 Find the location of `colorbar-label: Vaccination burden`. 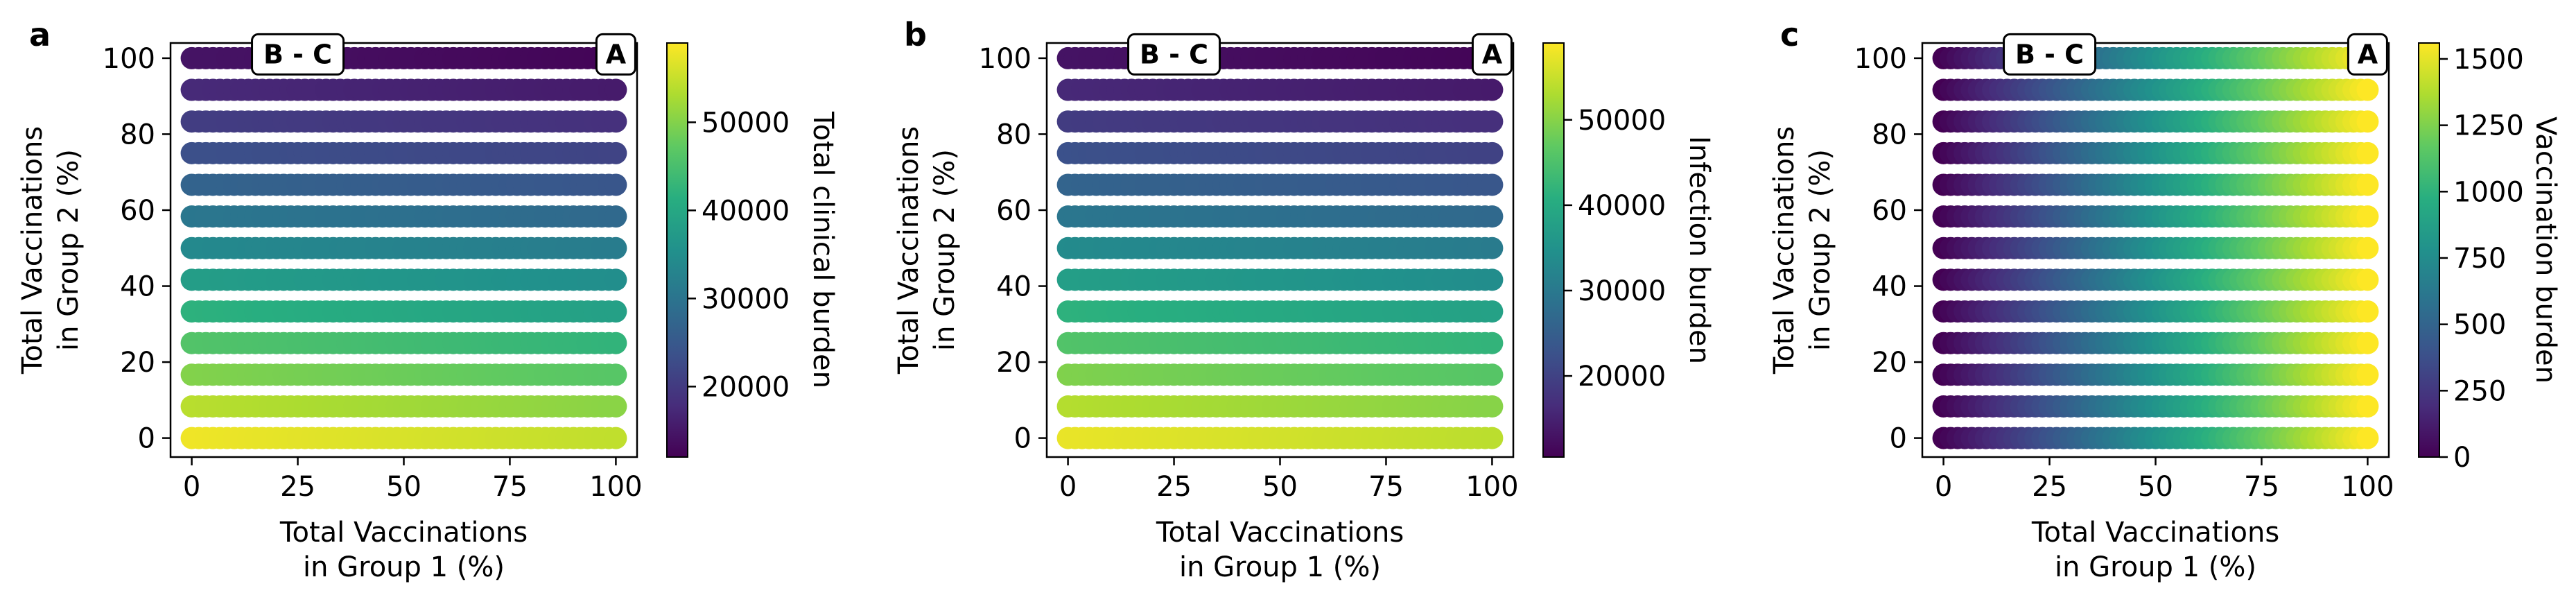

colorbar-label: Vaccination burden is located at coordinates (2545, 250).